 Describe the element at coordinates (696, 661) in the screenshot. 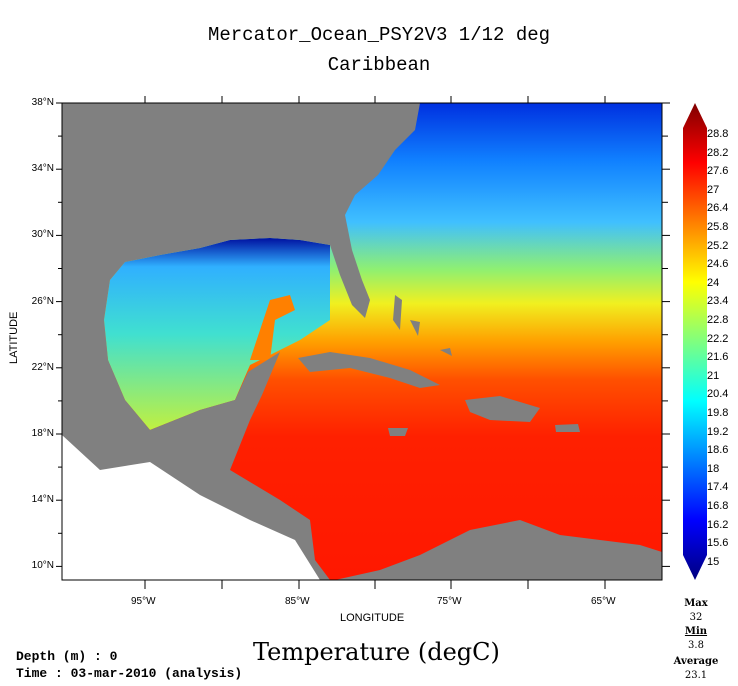

I see `average-label: Average` at that location.